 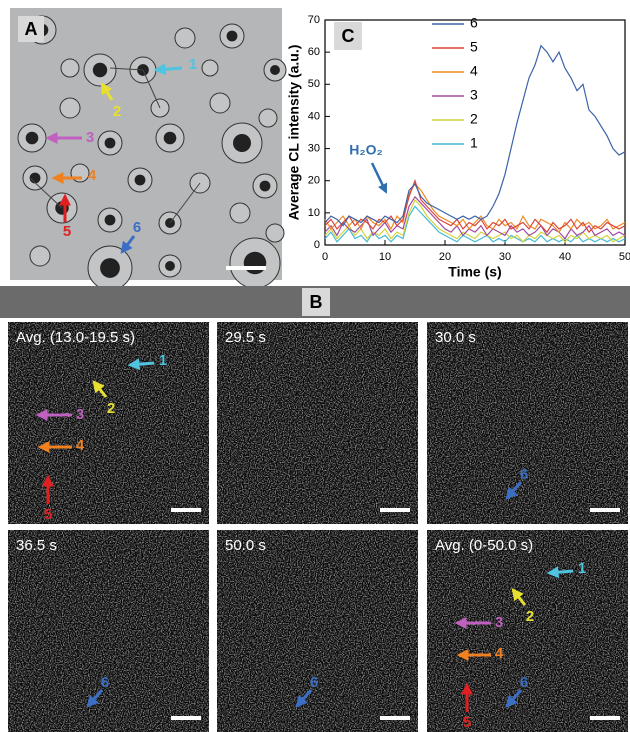 What do you see at coordinates (624, 257) in the screenshot?
I see `x-tick-label: 50` at bounding box center [624, 257].